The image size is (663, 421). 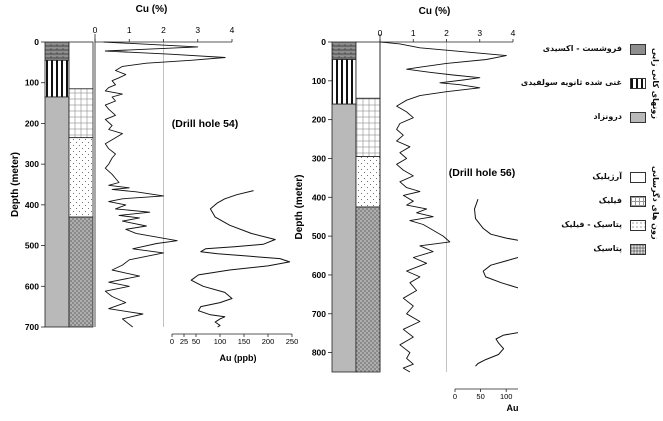 What do you see at coordinates (638, 49) in the screenshot?
I see `legend-swatch-oxide` at bounding box center [638, 49].